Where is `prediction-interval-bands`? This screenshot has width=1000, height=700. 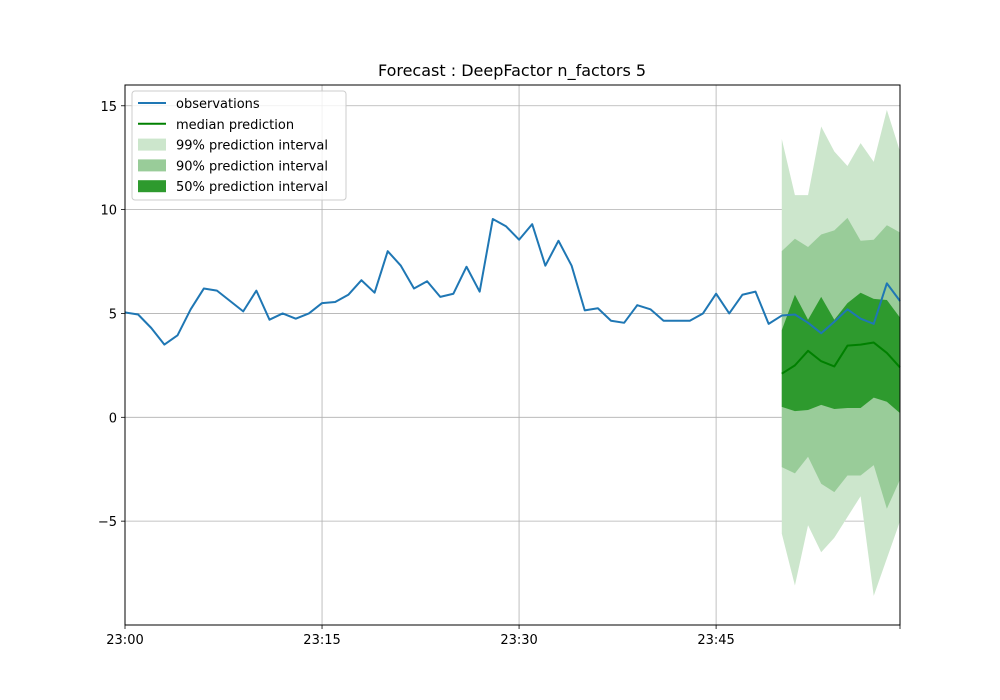 prediction-interval-bands is located at coordinates (840, 352).